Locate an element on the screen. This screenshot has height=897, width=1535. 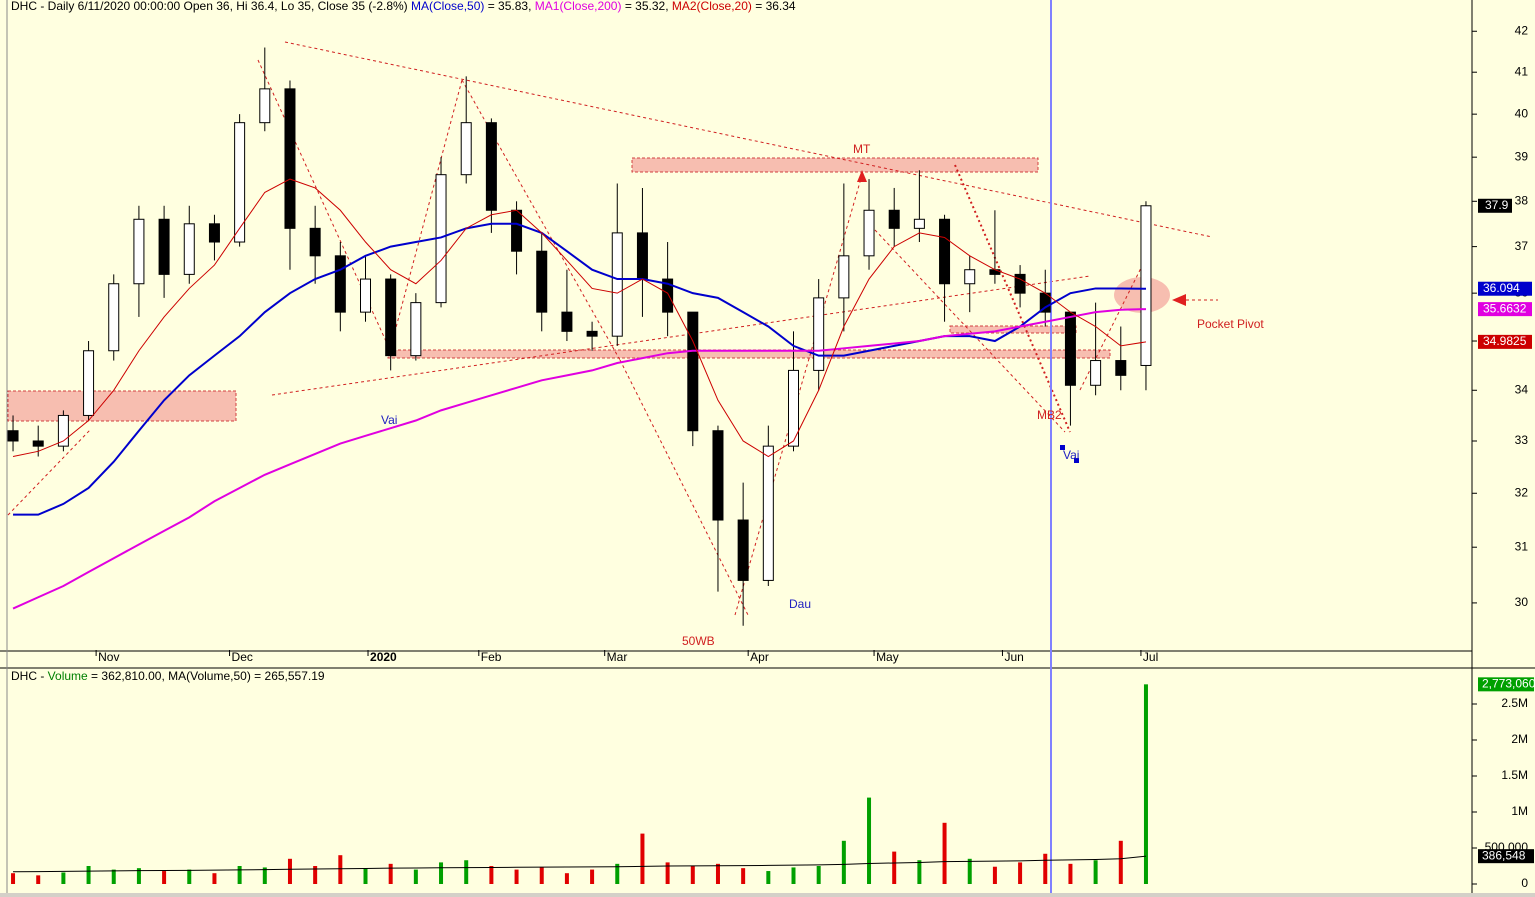
y-tick-label: 30 is located at coordinates (1522, 602).